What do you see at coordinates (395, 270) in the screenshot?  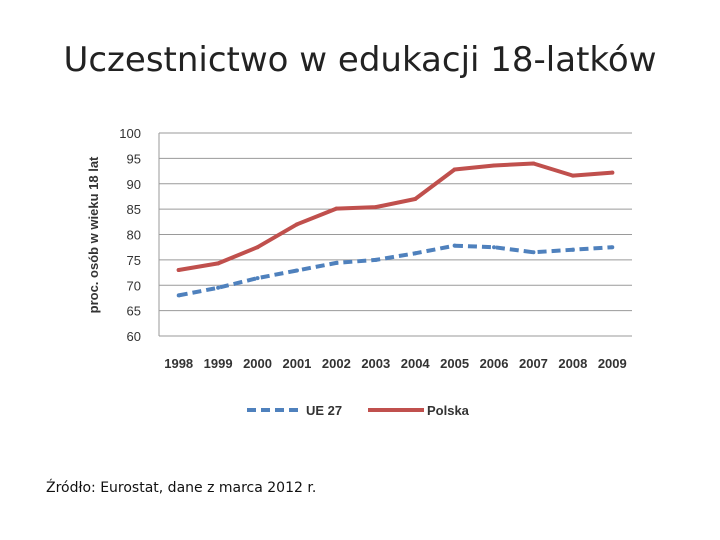 I see `series-line-ue27` at bounding box center [395, 270].